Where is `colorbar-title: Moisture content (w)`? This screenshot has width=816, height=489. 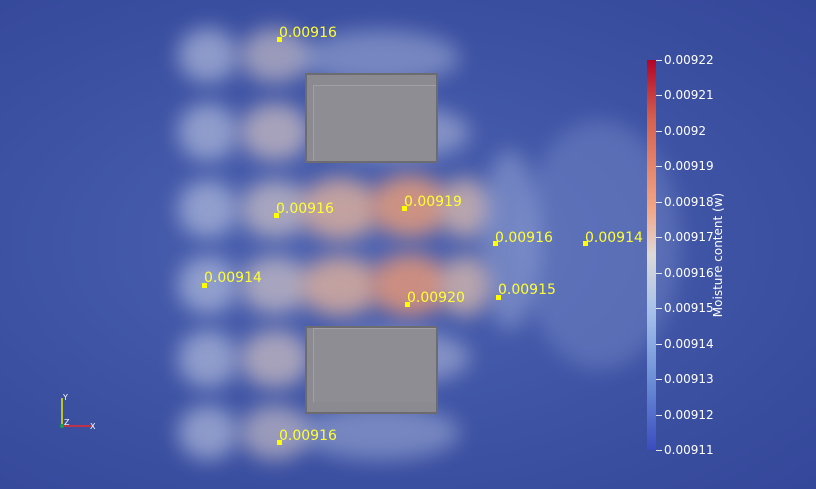 colorbar-title: Moisture content (w) is located at coordinates (718, 255).